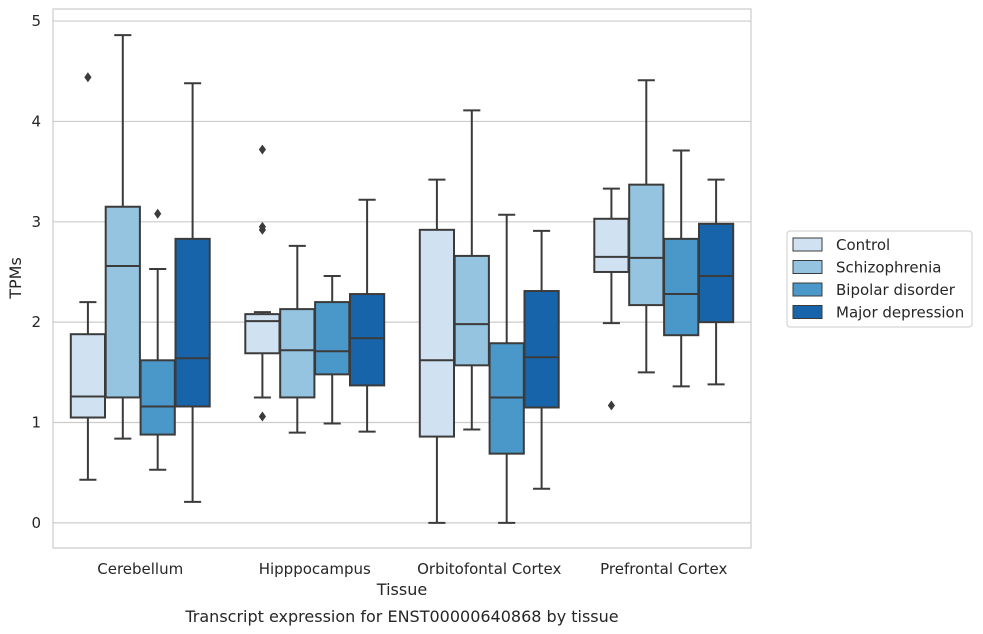 Image resolution: width=983 pixels, height=634 pixels. I want to click on y-axis-title: TPMs, so click(15, 278).